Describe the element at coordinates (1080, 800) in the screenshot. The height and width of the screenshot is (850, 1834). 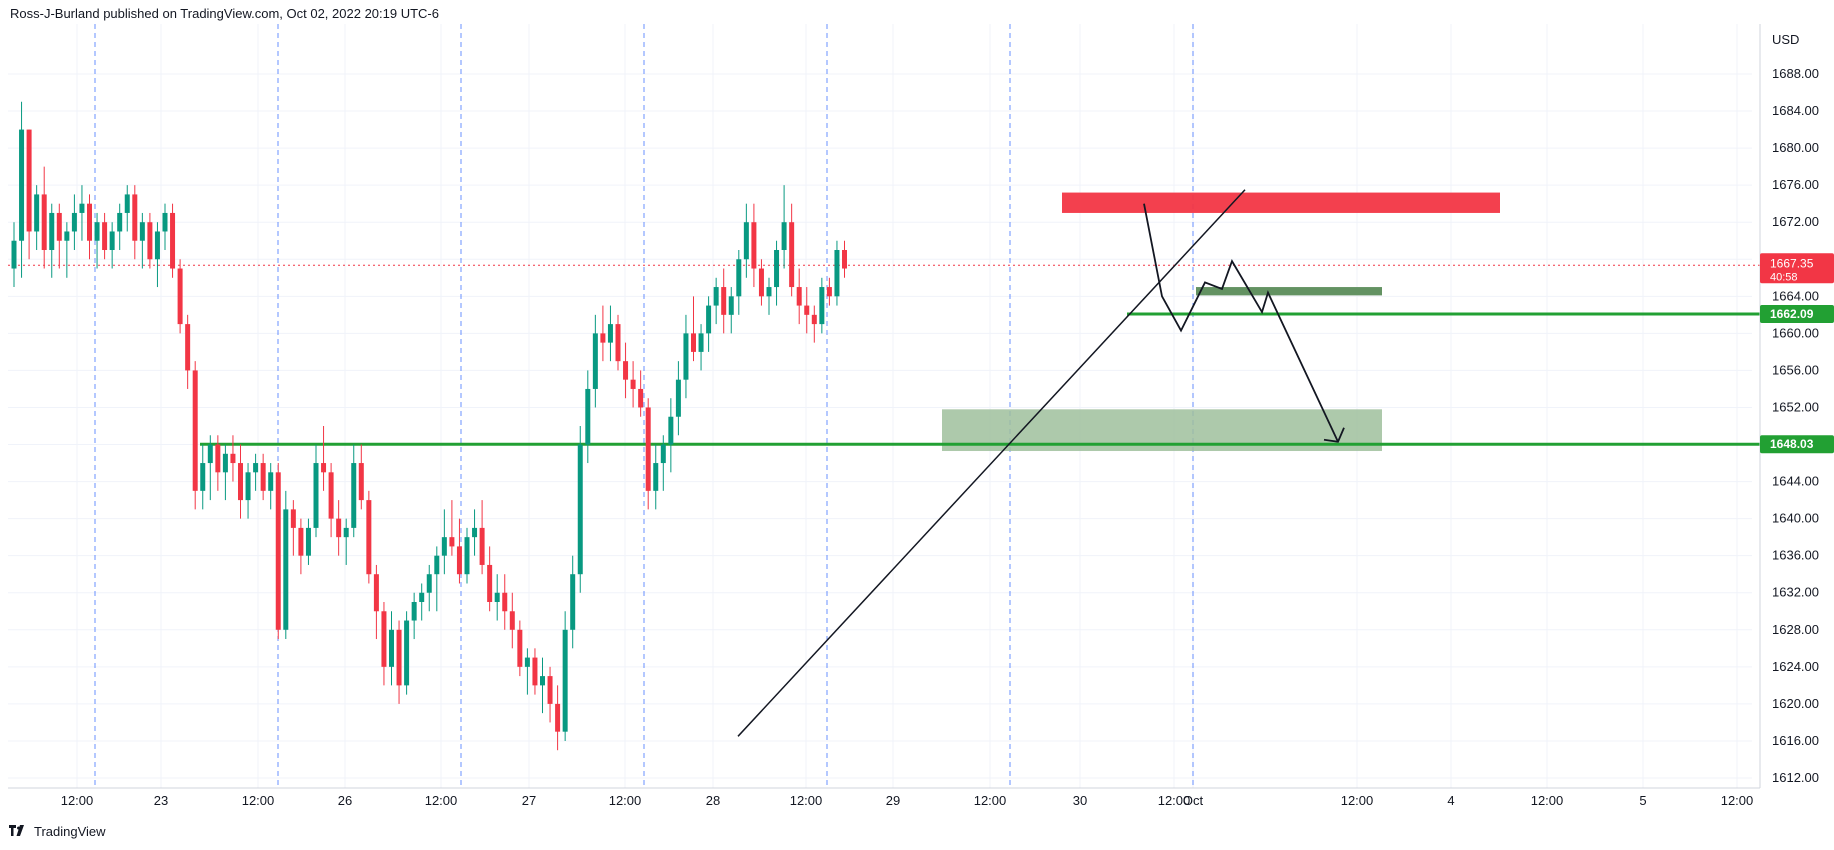
I see `x-tick-label: 30` at that location.